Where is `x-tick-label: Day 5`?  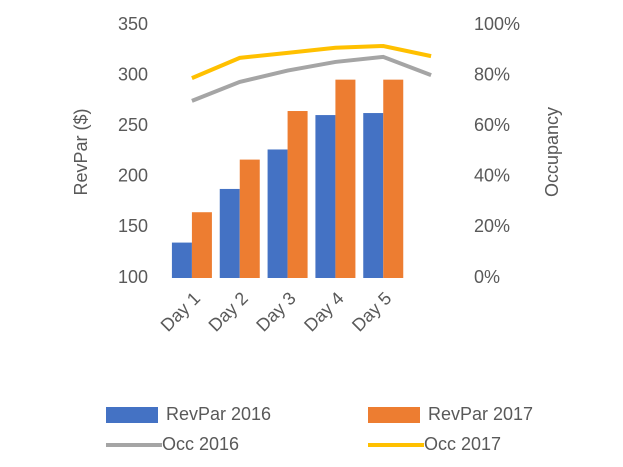 x-tick-label: Day 5 is located at coordinates (371, 311).